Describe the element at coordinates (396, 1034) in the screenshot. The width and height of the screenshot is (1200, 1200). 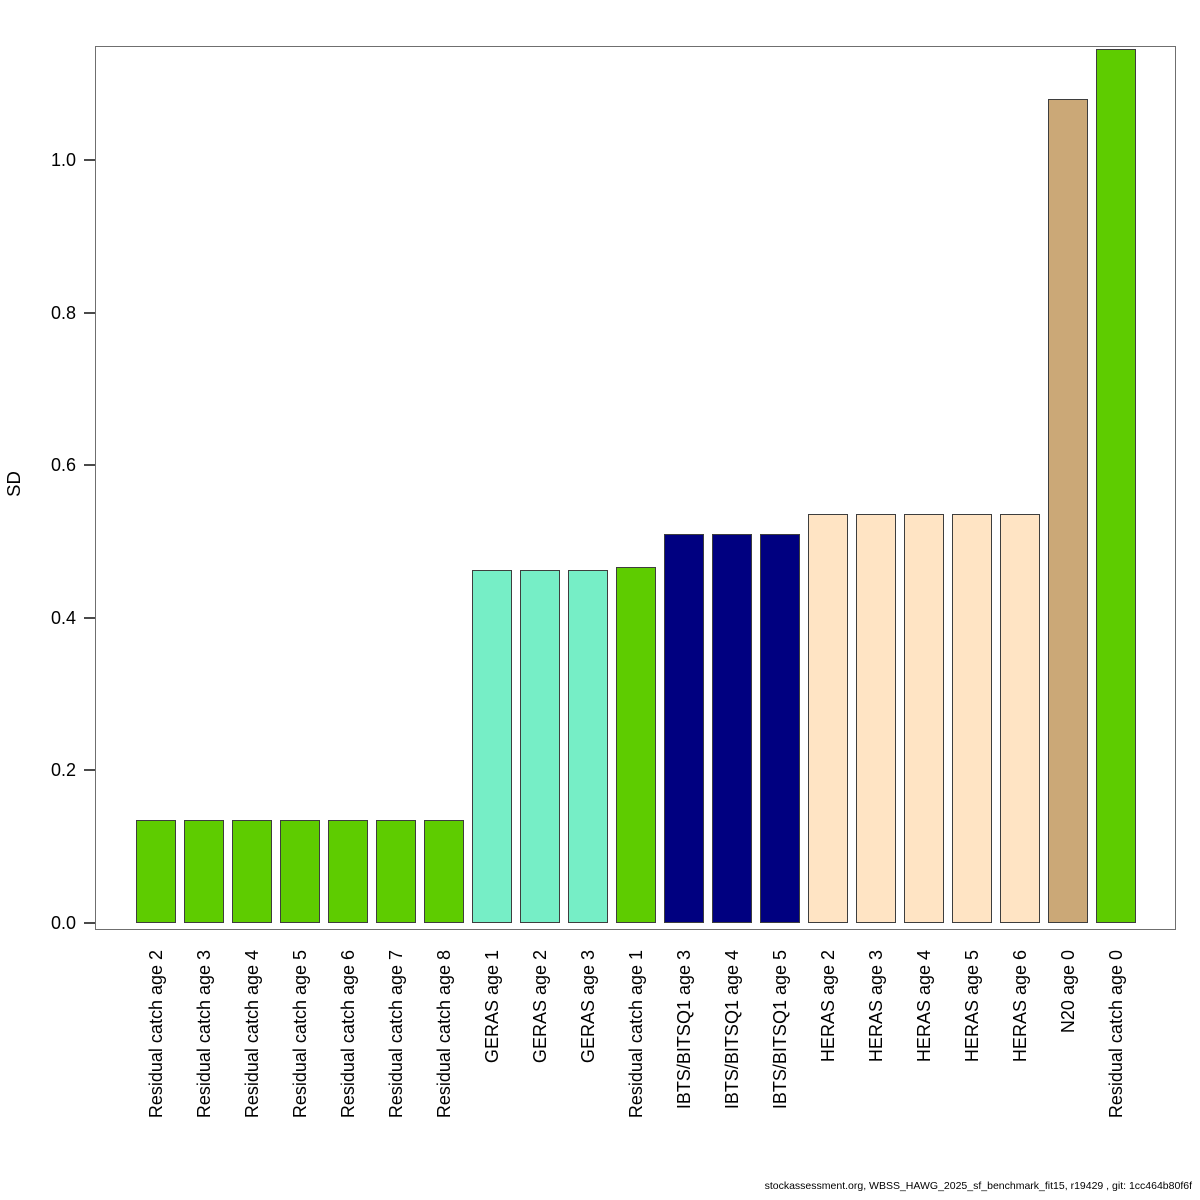
I see `x-axis-label: Residual catch age 7` at that location.